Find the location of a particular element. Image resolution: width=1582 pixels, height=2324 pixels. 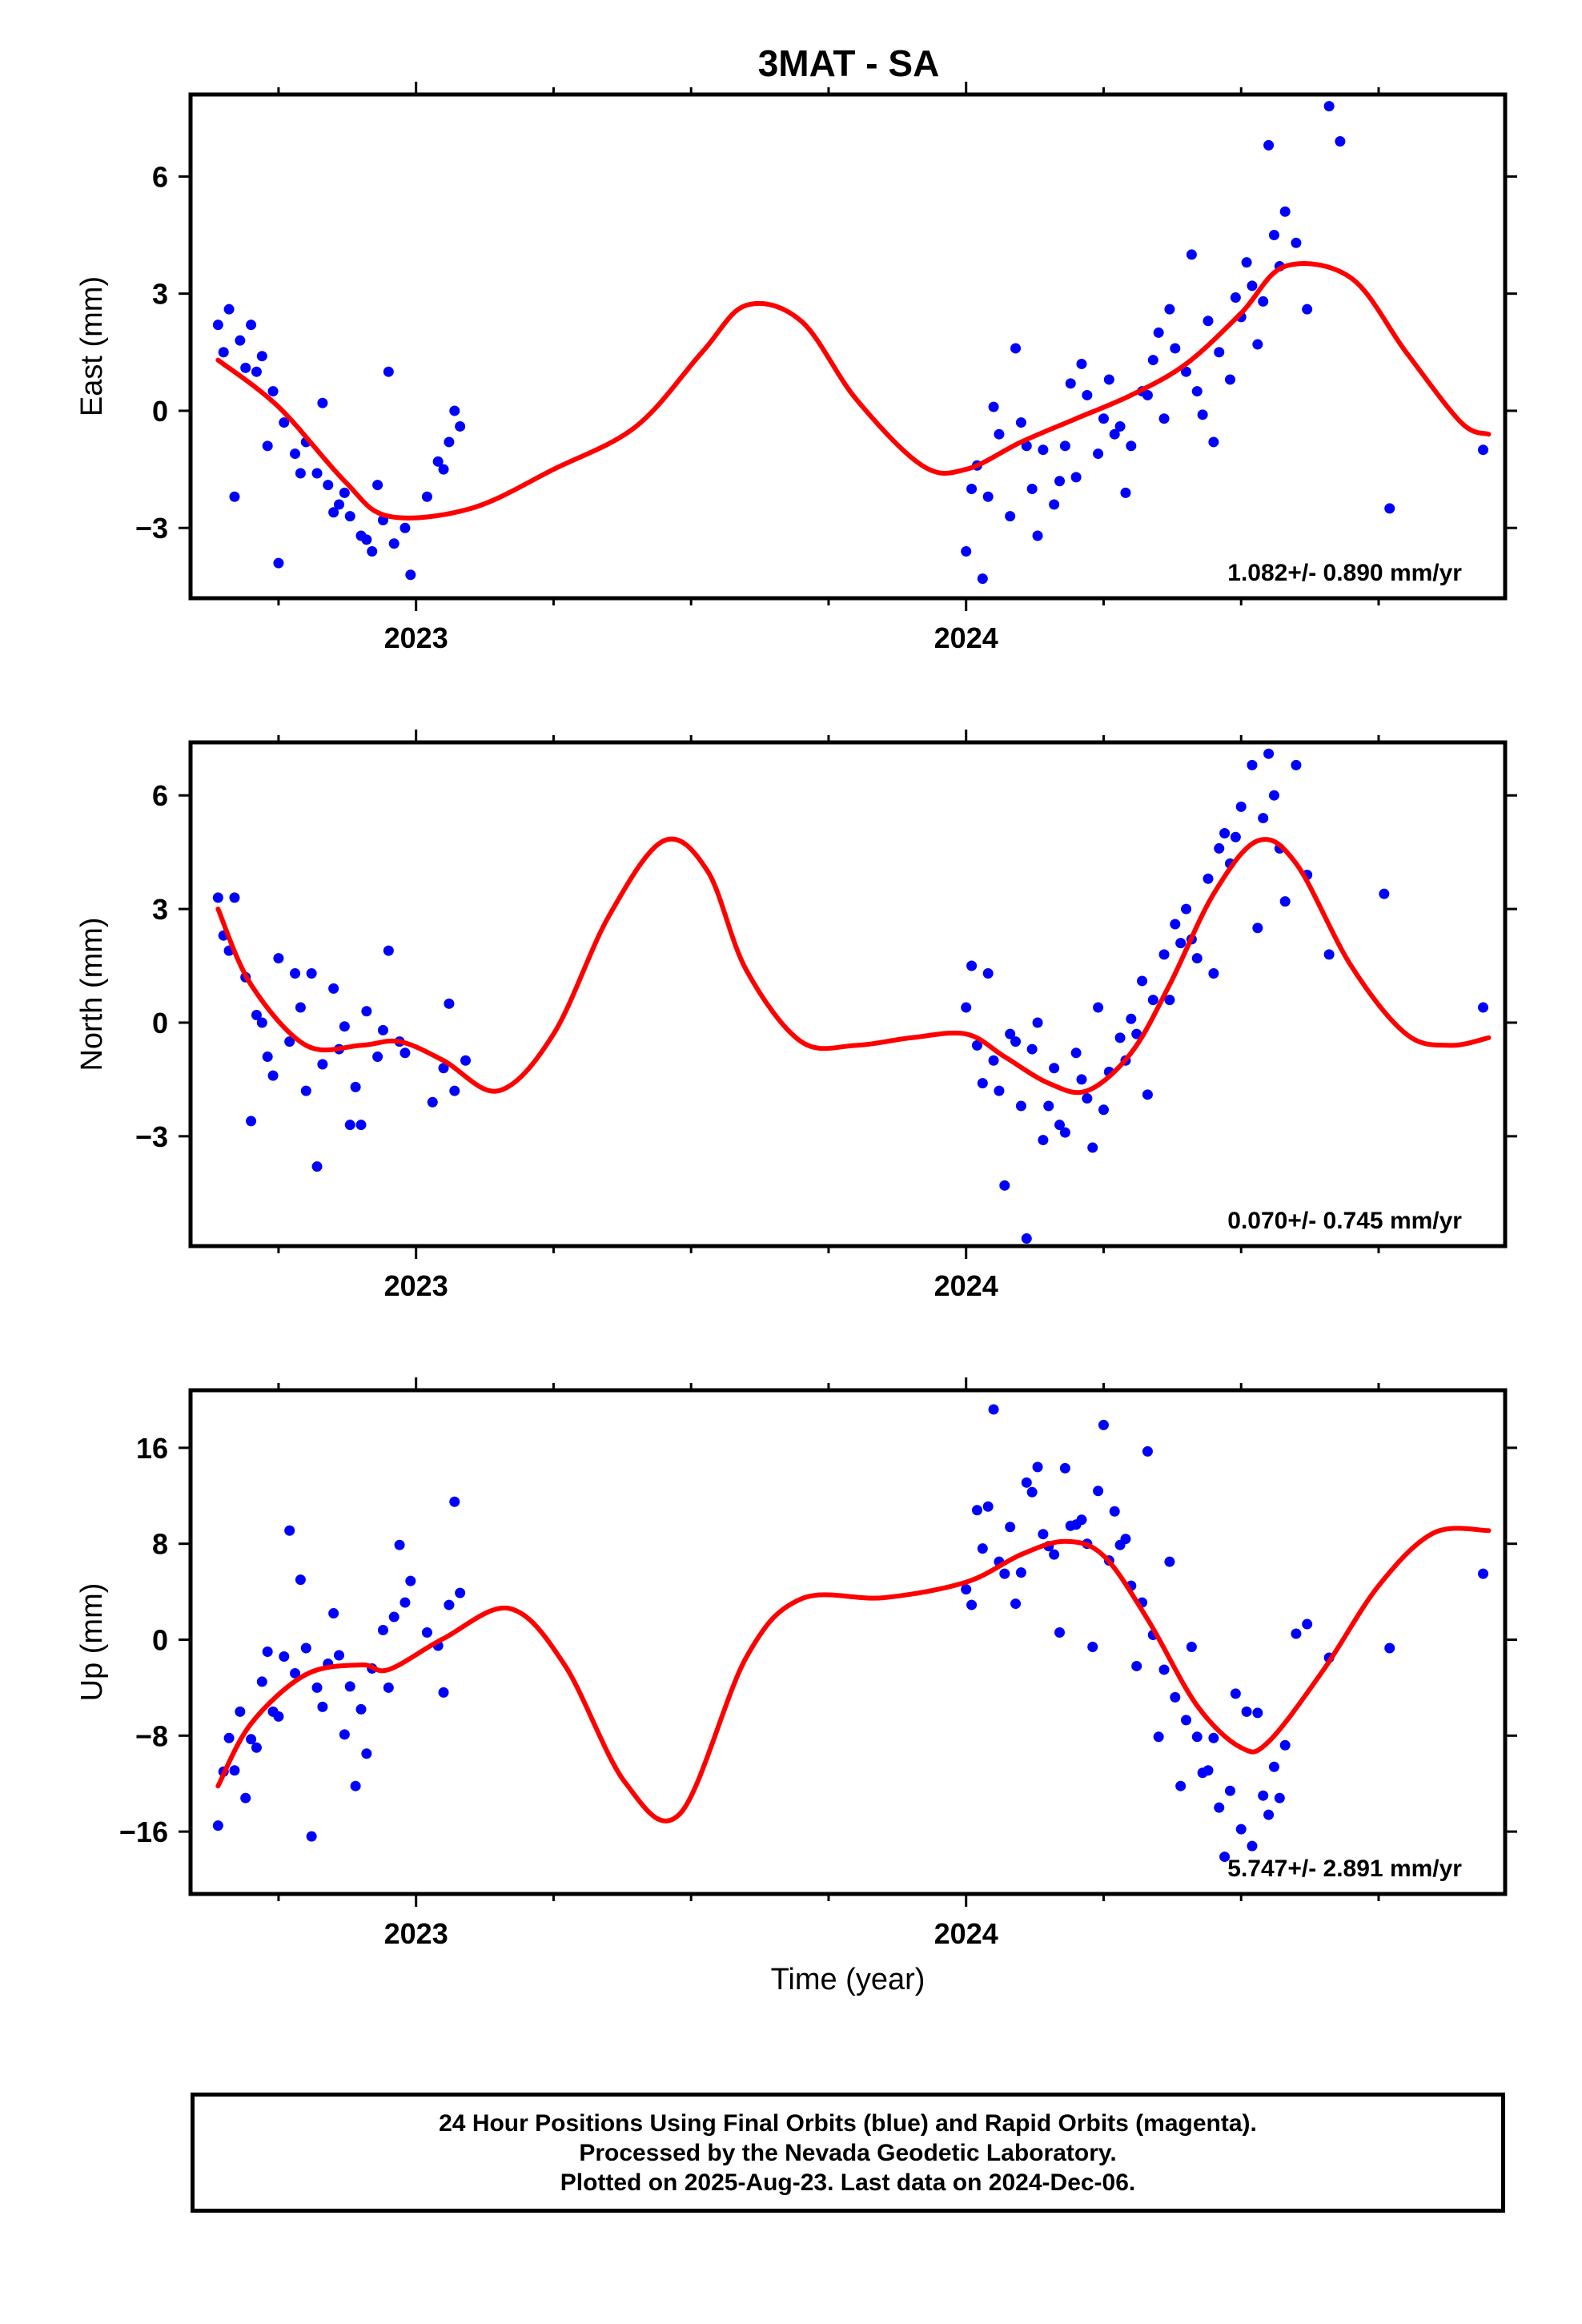

y-tick-label: −8 is located at coordinates (151, 1735).